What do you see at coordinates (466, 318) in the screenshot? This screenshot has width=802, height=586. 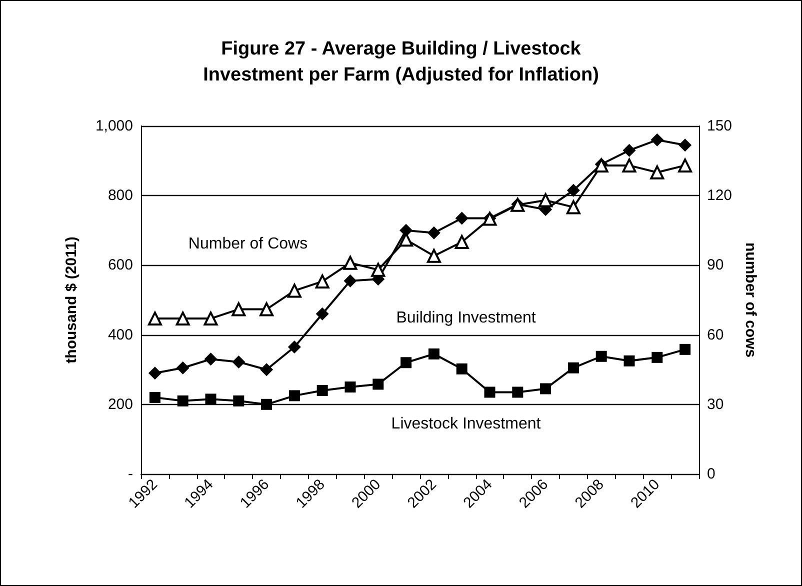 I see `series-label: Building Investment` at bounding box center [466, 318].